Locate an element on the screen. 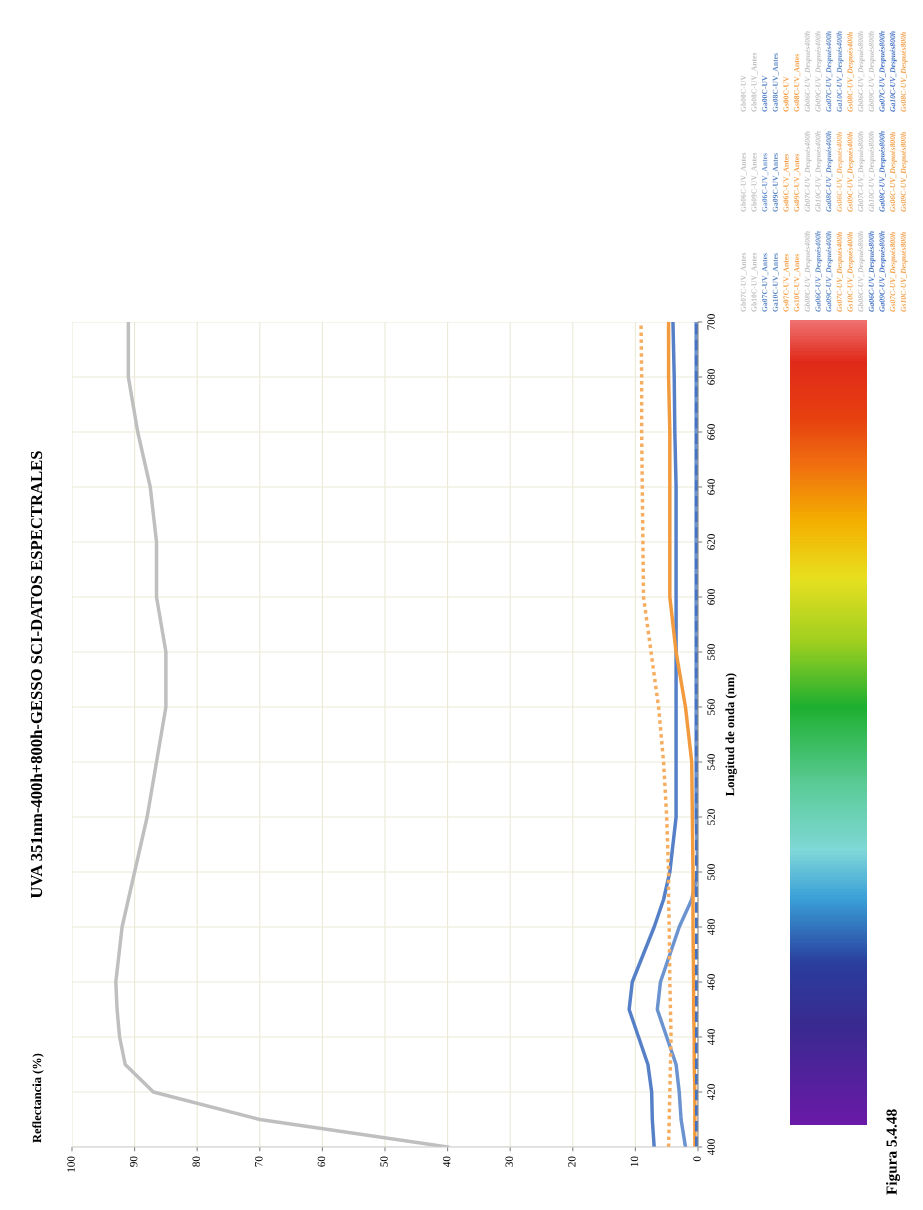  y-tick-label: 660 is located at coordinates (711, 432).